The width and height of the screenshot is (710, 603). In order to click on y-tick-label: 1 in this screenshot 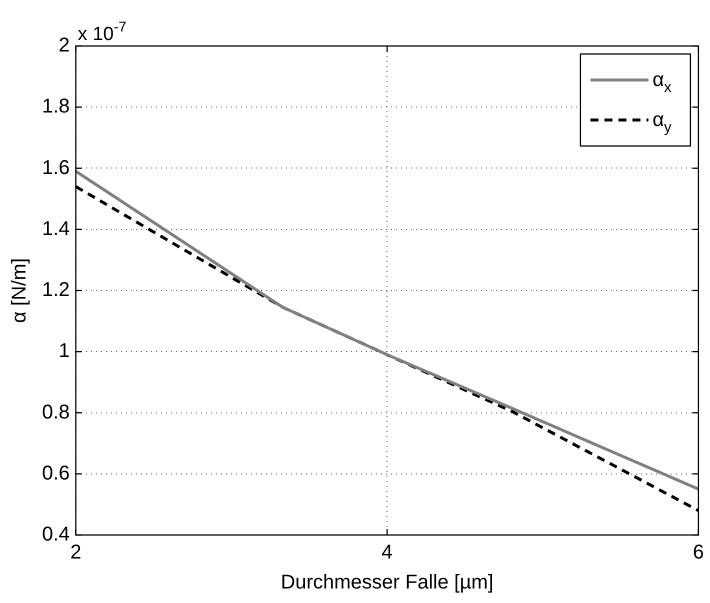, I will do `click(64, 351)`.